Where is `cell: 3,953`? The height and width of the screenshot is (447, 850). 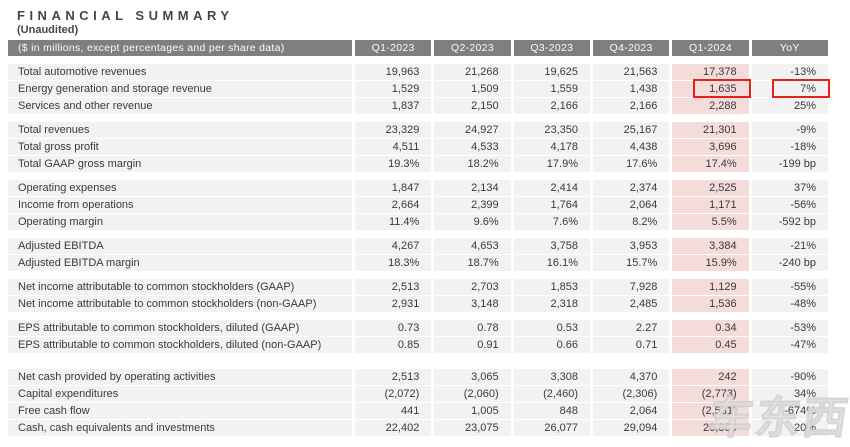 cell: 3,953 is located at coordinates (631, 246).